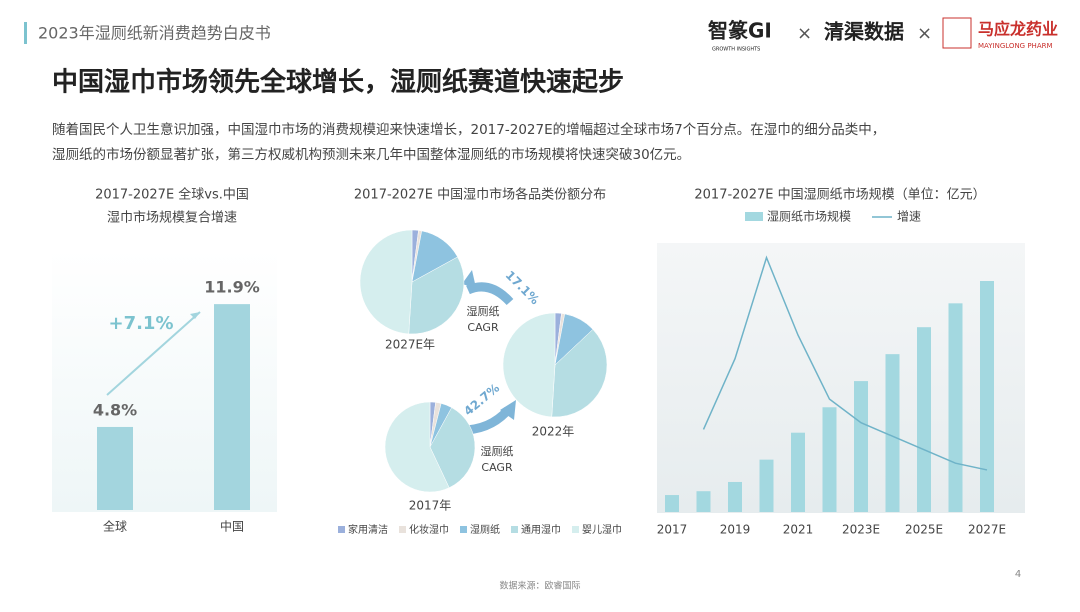  I want to click on logo: 马应龙药业, so click(1018, 29).